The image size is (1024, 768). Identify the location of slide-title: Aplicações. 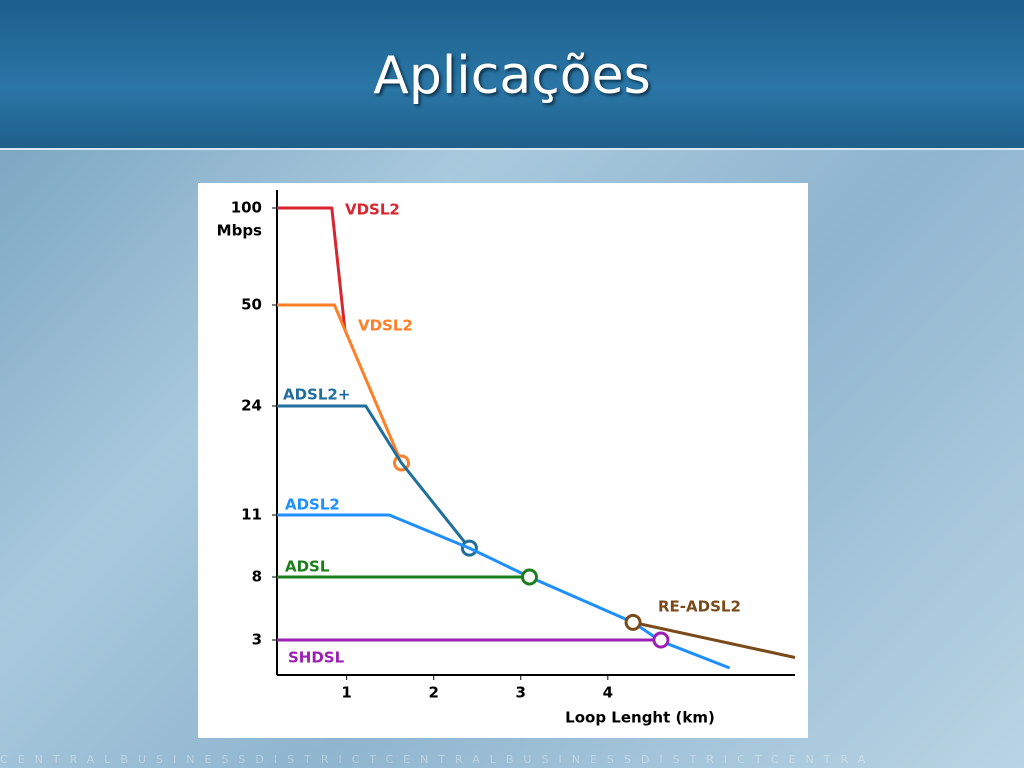
(512, 76).